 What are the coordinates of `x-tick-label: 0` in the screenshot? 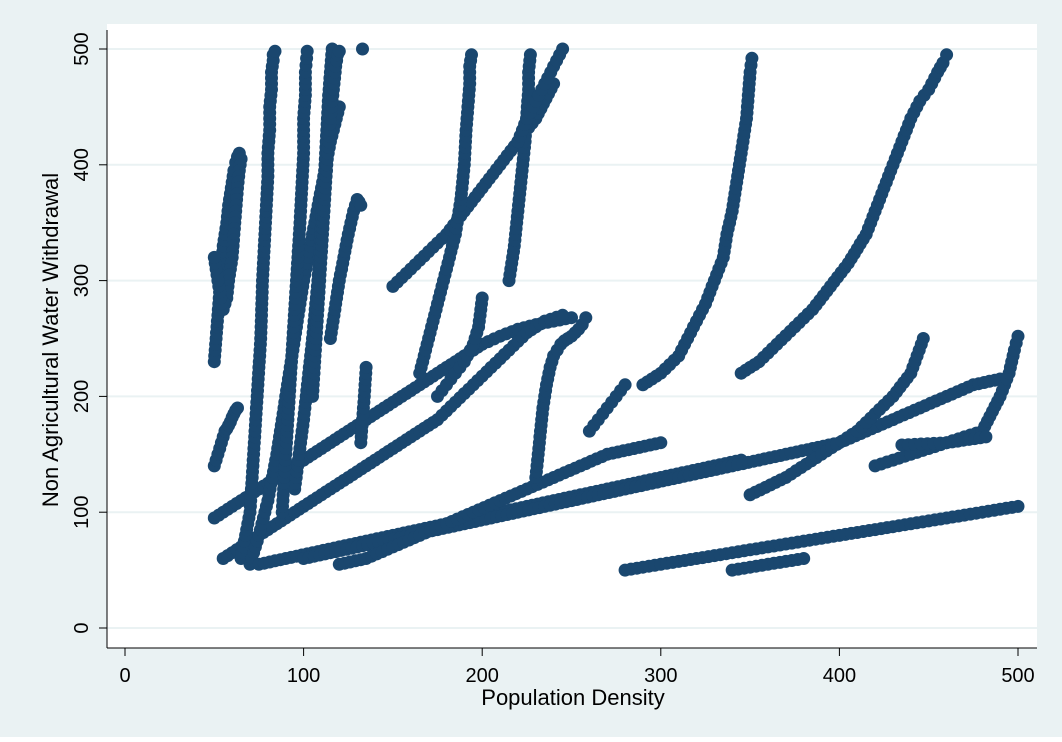 It's located at (124, 676).